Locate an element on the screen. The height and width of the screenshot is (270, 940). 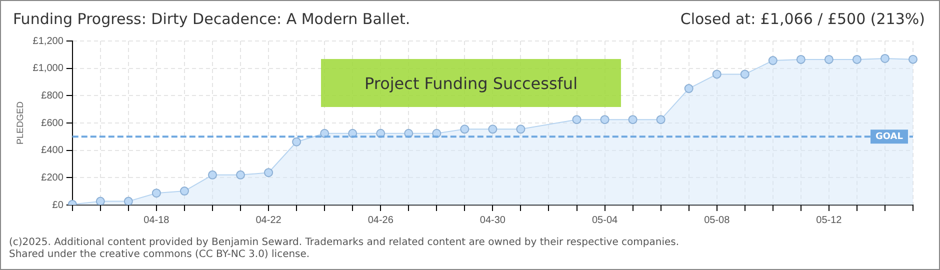
y-tick-label: £0 is located at coordinates (58, 205).